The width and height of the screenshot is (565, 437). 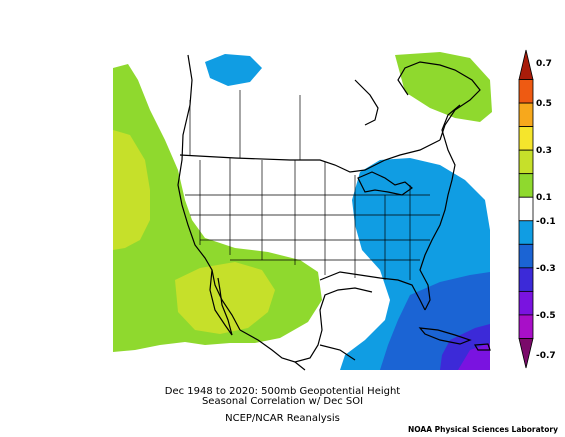 What do you see at coordinates (544, 64) in the screenshot?
I see `colorbar-tick-label: 0.7` at bounding box center [544, 64].